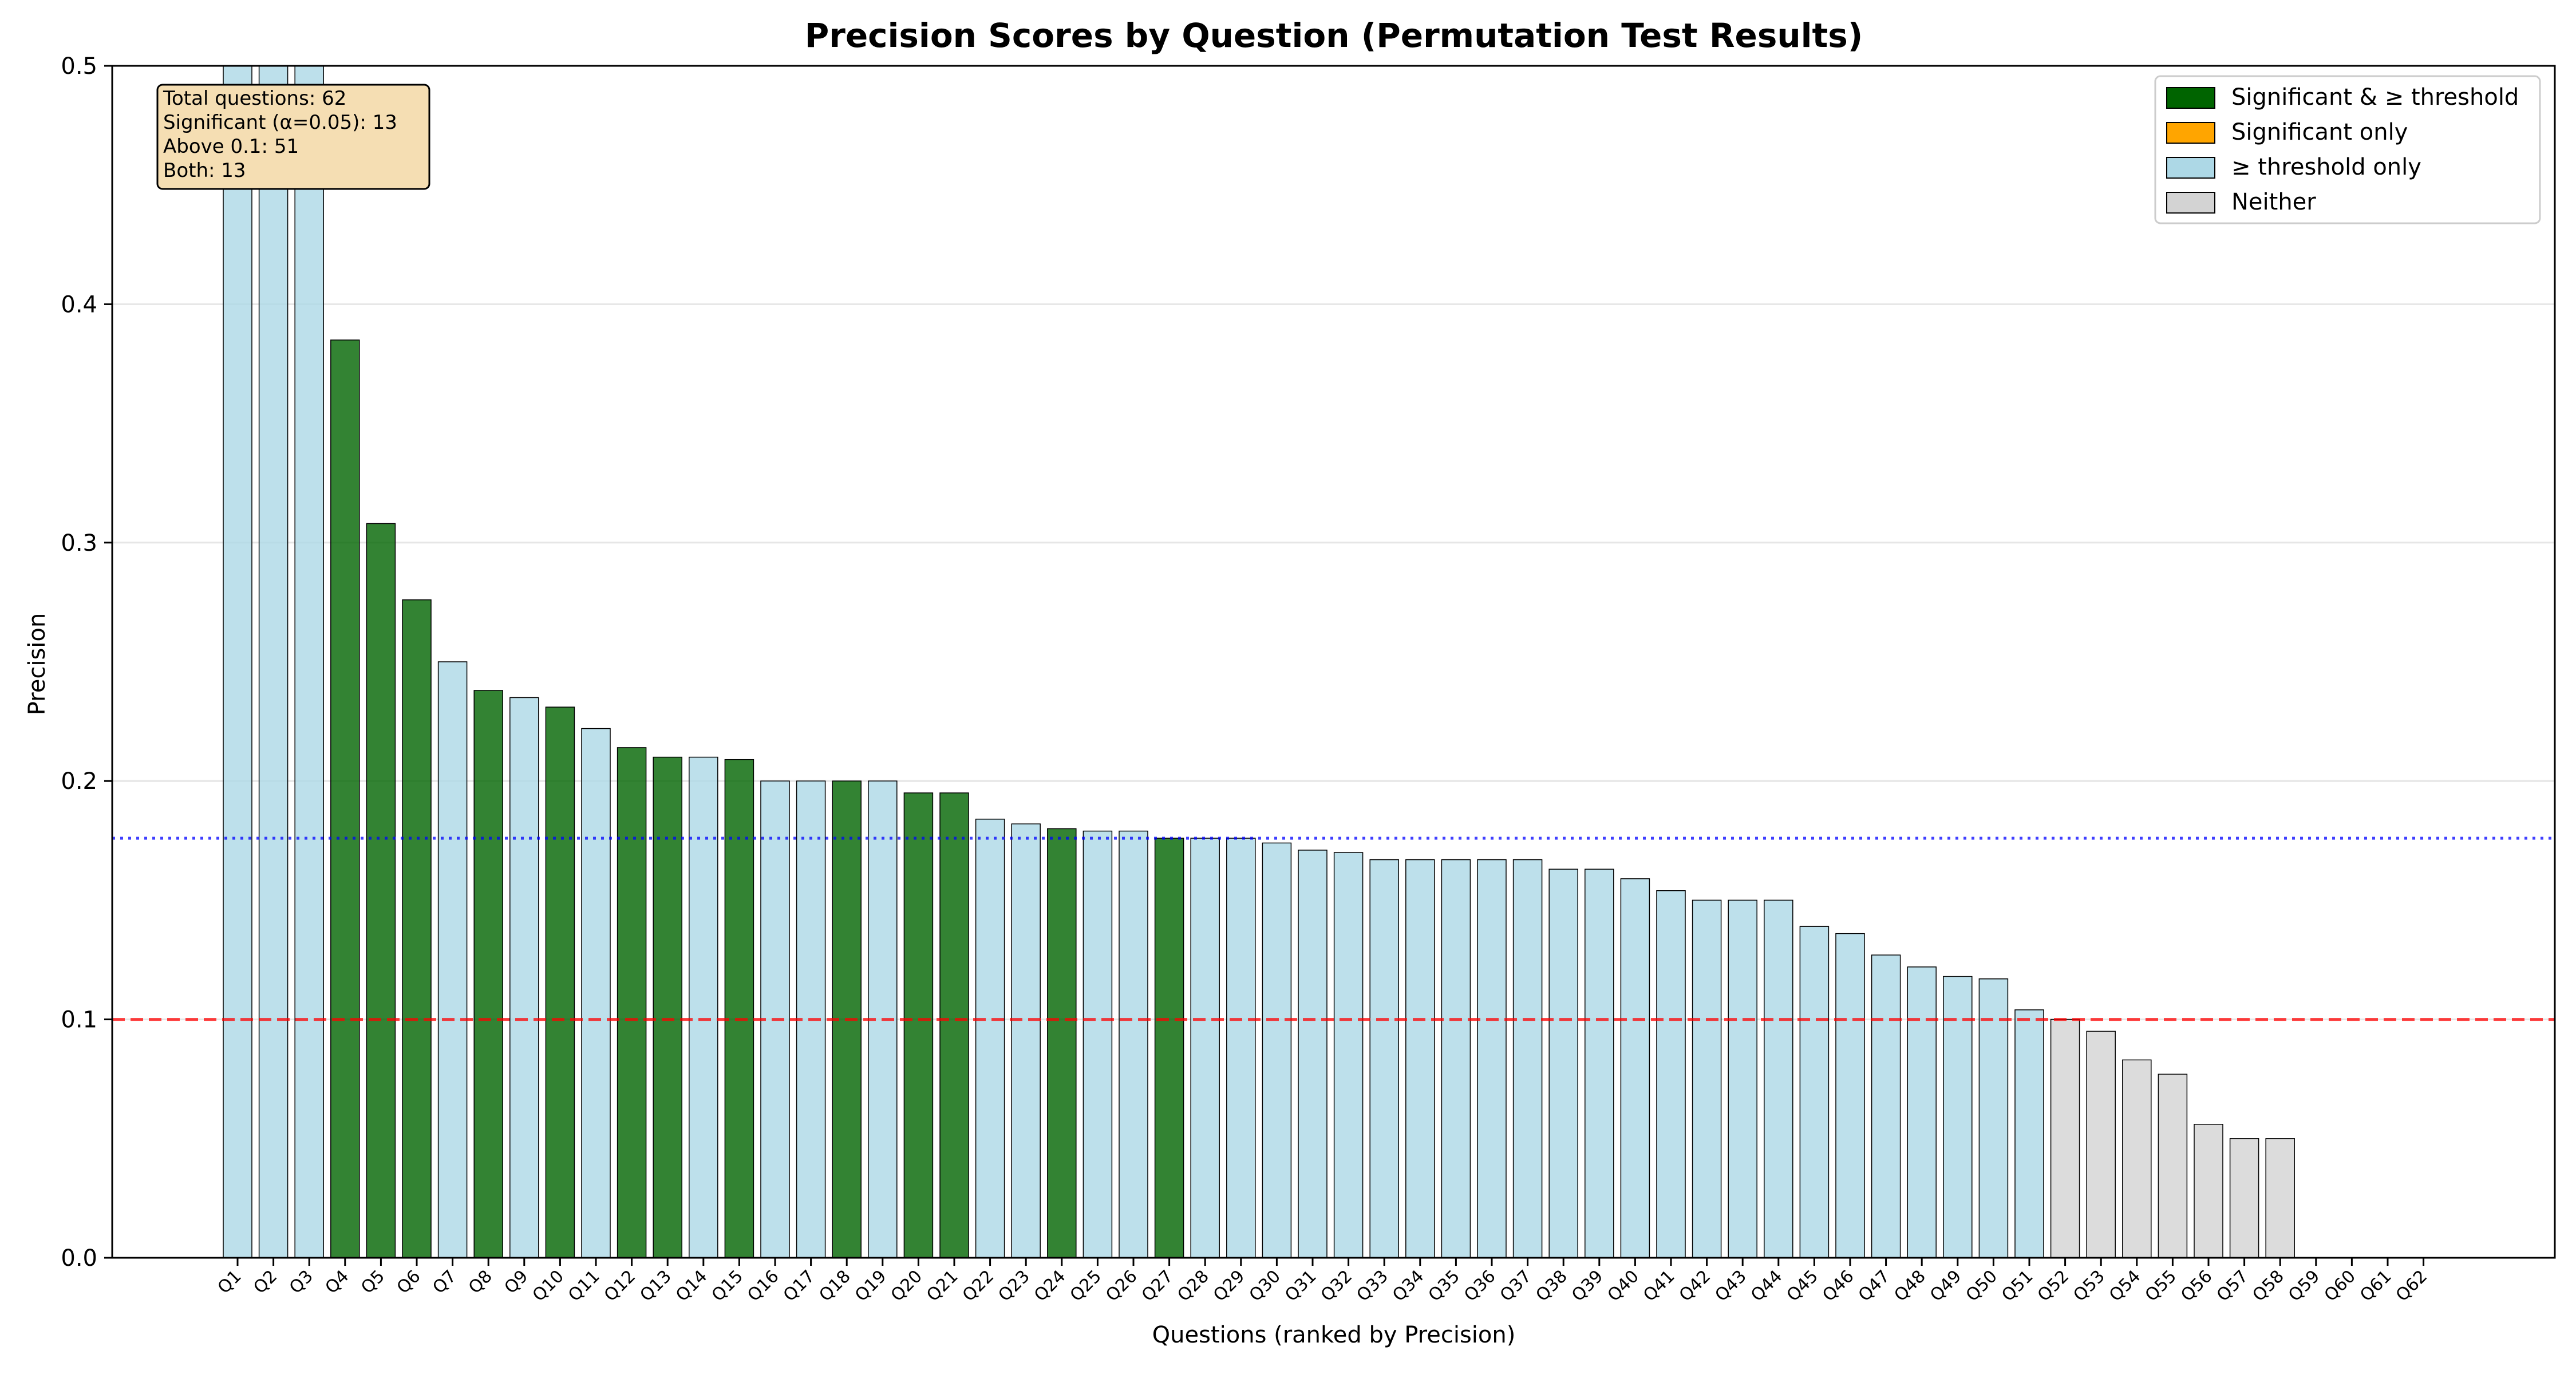  What do you see at coordinates (1778, 1078) in the screenshot?
I see `bar-q44` at bounding box center [1778, 1078].